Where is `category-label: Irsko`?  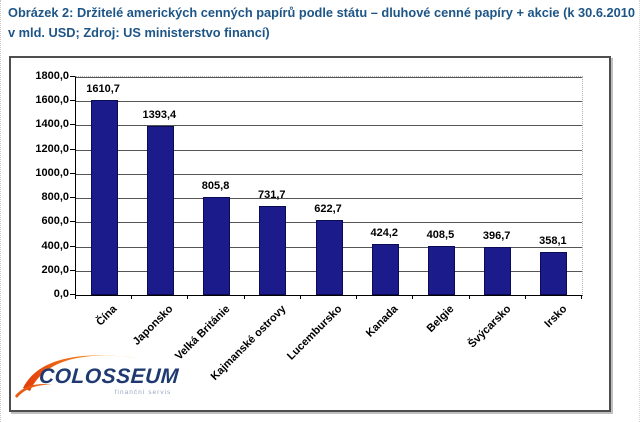
category-label: Irsko is located at coordinates (556, 317).